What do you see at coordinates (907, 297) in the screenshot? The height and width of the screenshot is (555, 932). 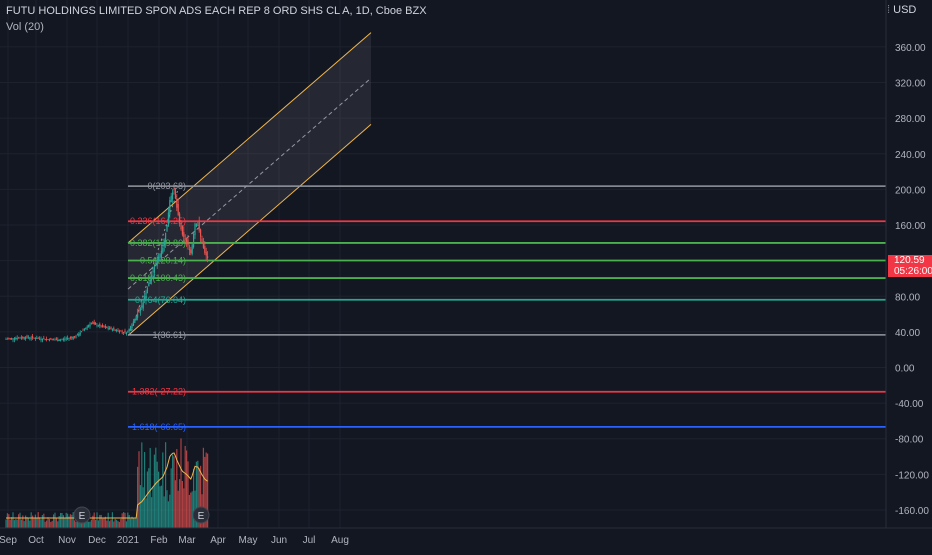 I see `y-tick-label: 80.00` at bounding box center [907, 297].